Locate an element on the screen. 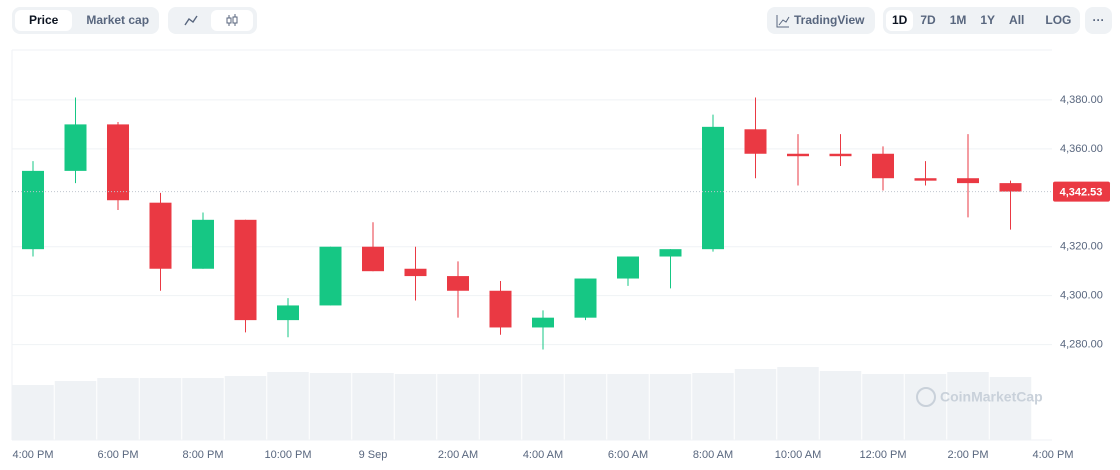  y-tick-label: 4,360.00 is located at coordinates (1081, 149).